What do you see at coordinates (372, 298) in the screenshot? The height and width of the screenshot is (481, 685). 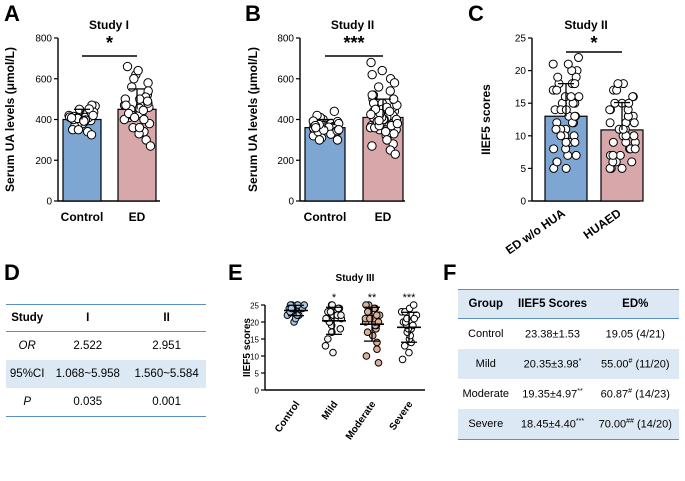 I see `chart-e-star: **` at bounding box center [372, 298].